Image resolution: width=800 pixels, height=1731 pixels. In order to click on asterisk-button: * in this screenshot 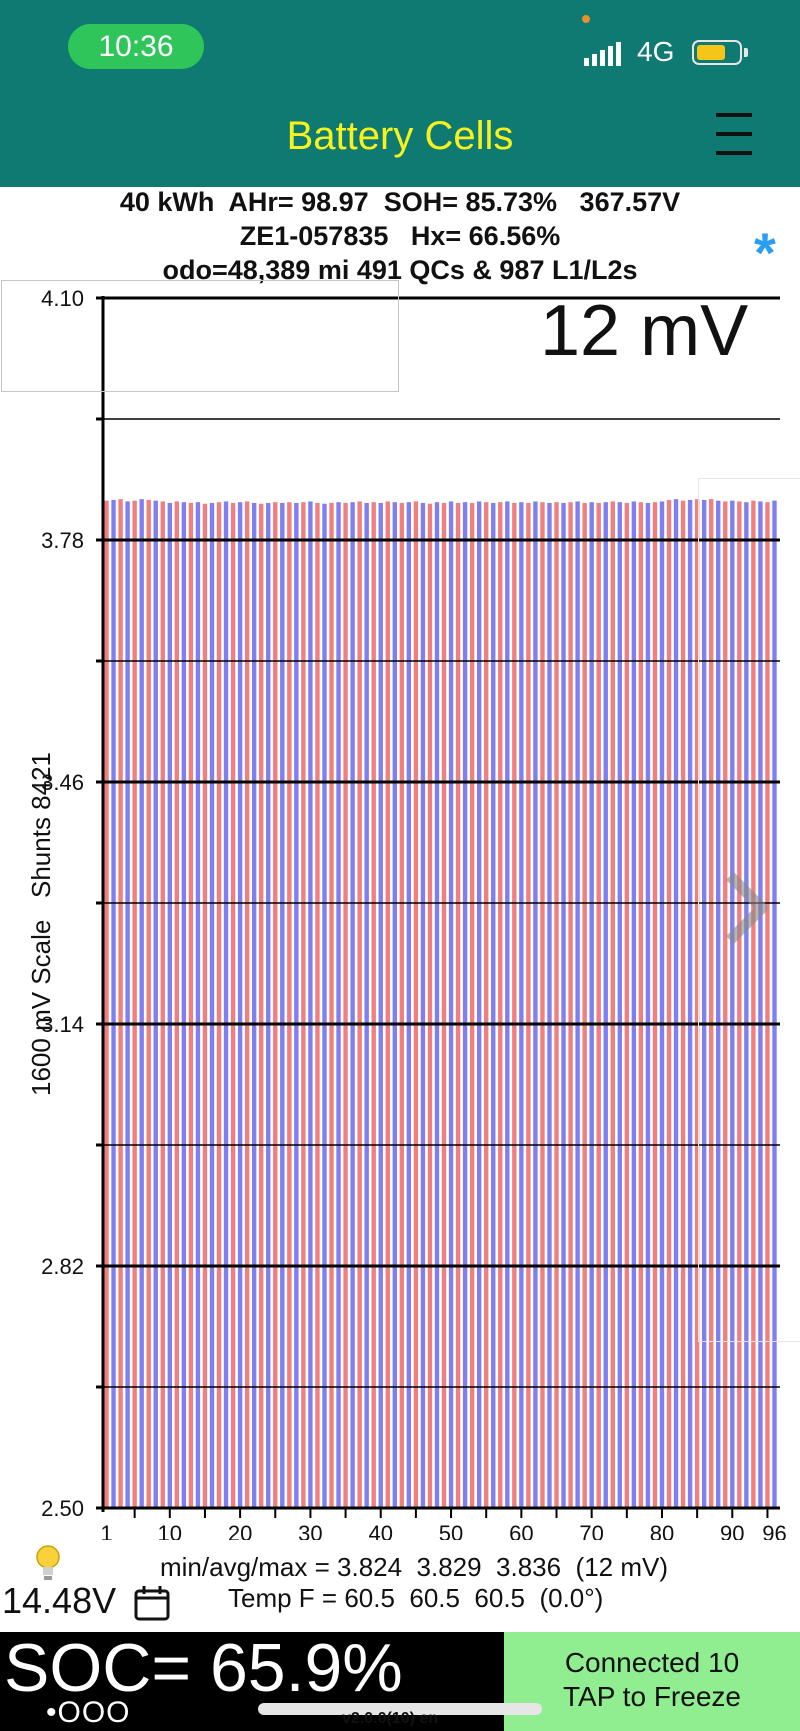, I will do `click(765, 252)`.